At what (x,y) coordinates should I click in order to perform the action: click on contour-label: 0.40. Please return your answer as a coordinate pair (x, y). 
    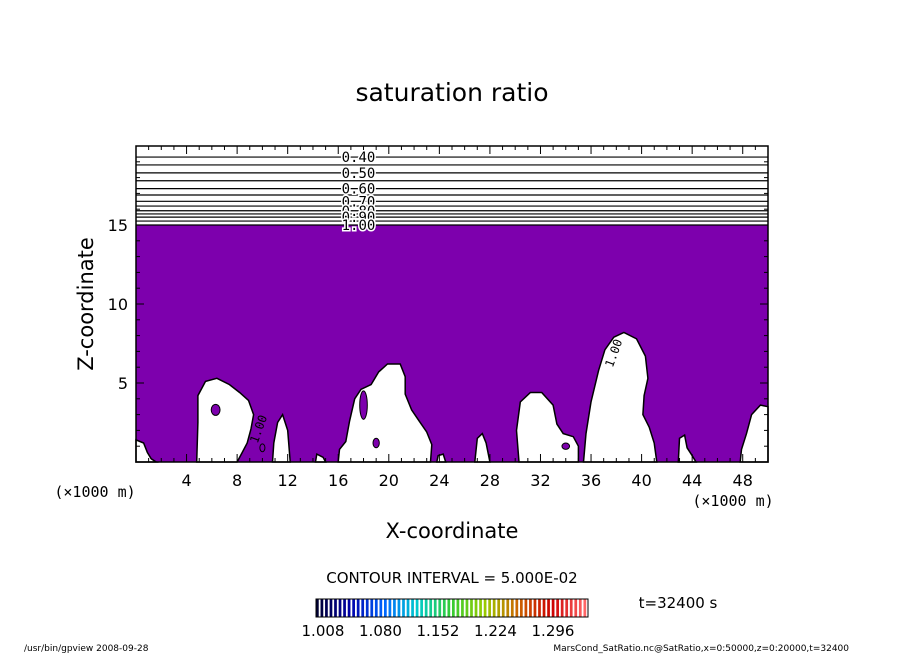
    Looking at the image, I should click on (359, 158).